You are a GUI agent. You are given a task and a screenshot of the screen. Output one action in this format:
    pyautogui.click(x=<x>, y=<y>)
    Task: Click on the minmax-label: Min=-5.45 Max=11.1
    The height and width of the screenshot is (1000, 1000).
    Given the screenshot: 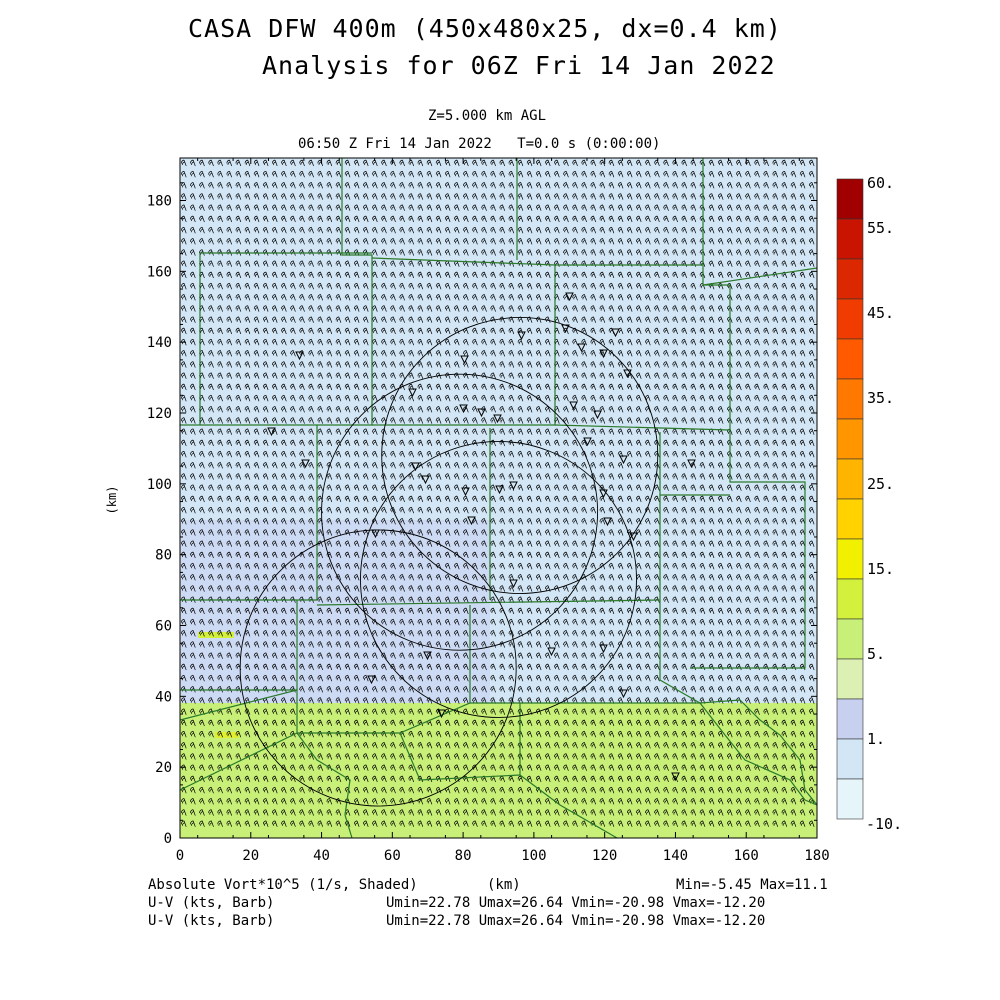 What is the action you would take?
    pyautogui.click(x=752, y=885)
    